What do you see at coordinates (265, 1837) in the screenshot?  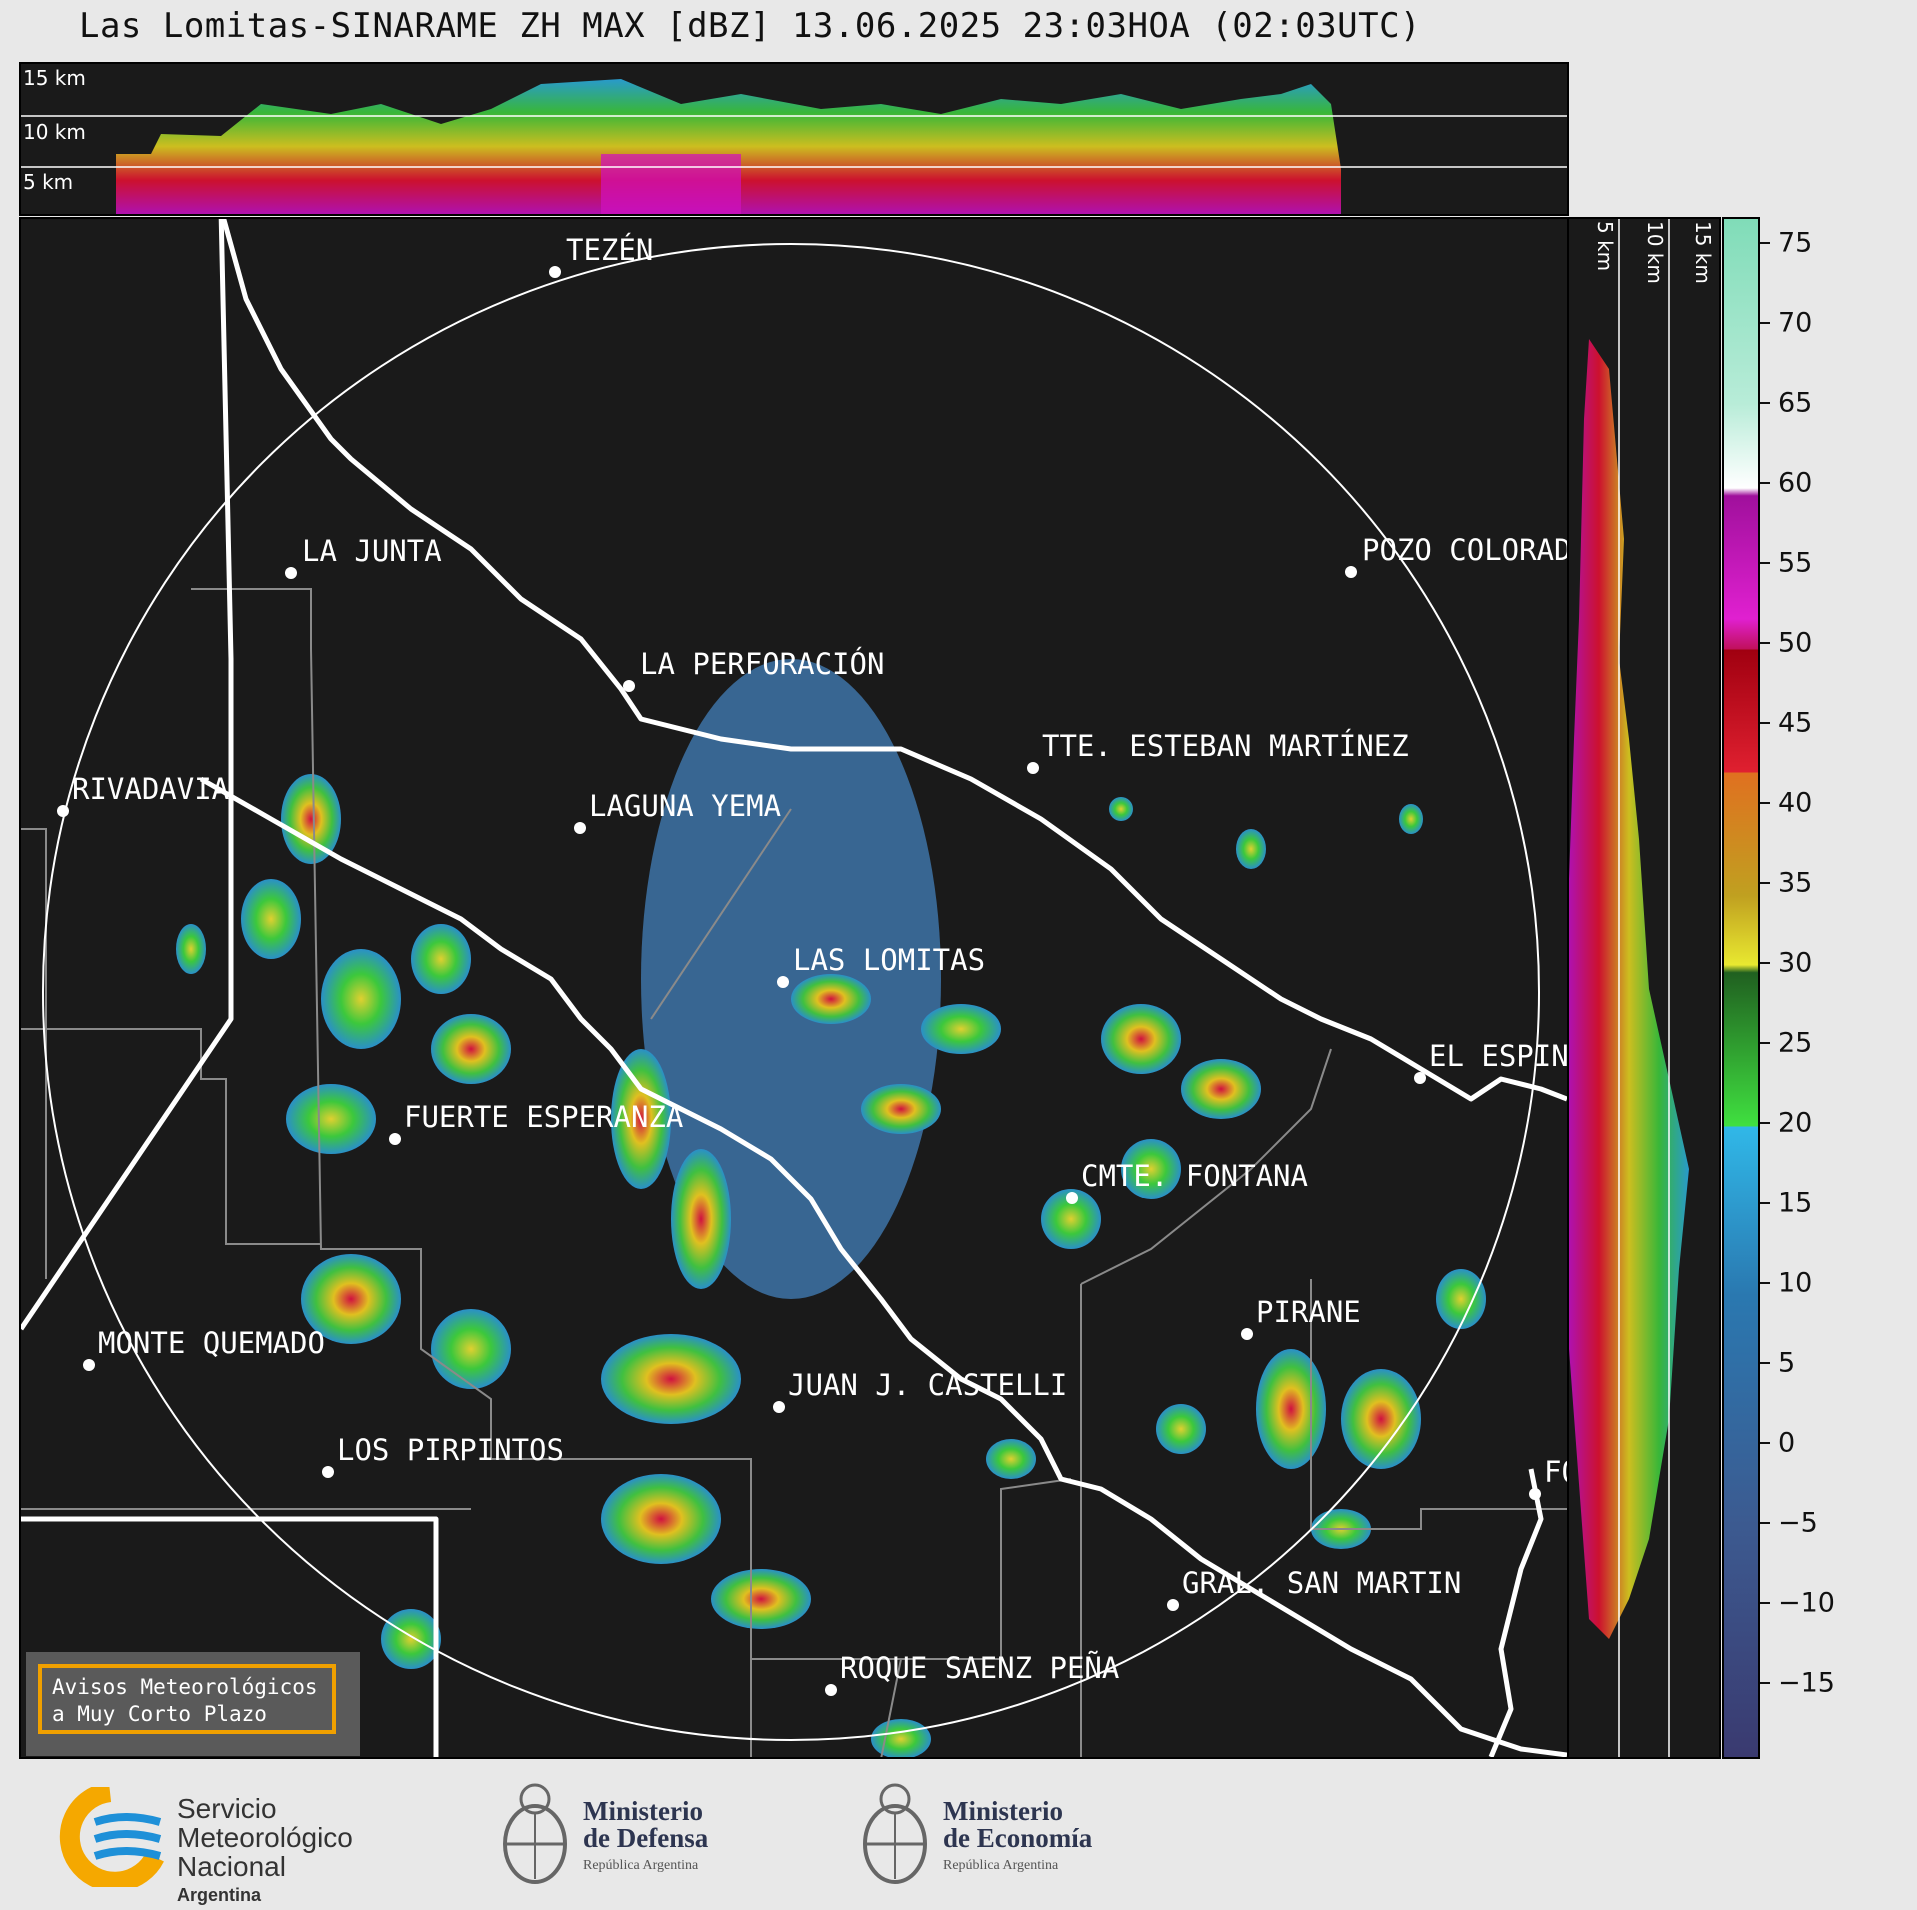 I see `smn-line-2: Meteorológico` at bounding box center [265, 1837].